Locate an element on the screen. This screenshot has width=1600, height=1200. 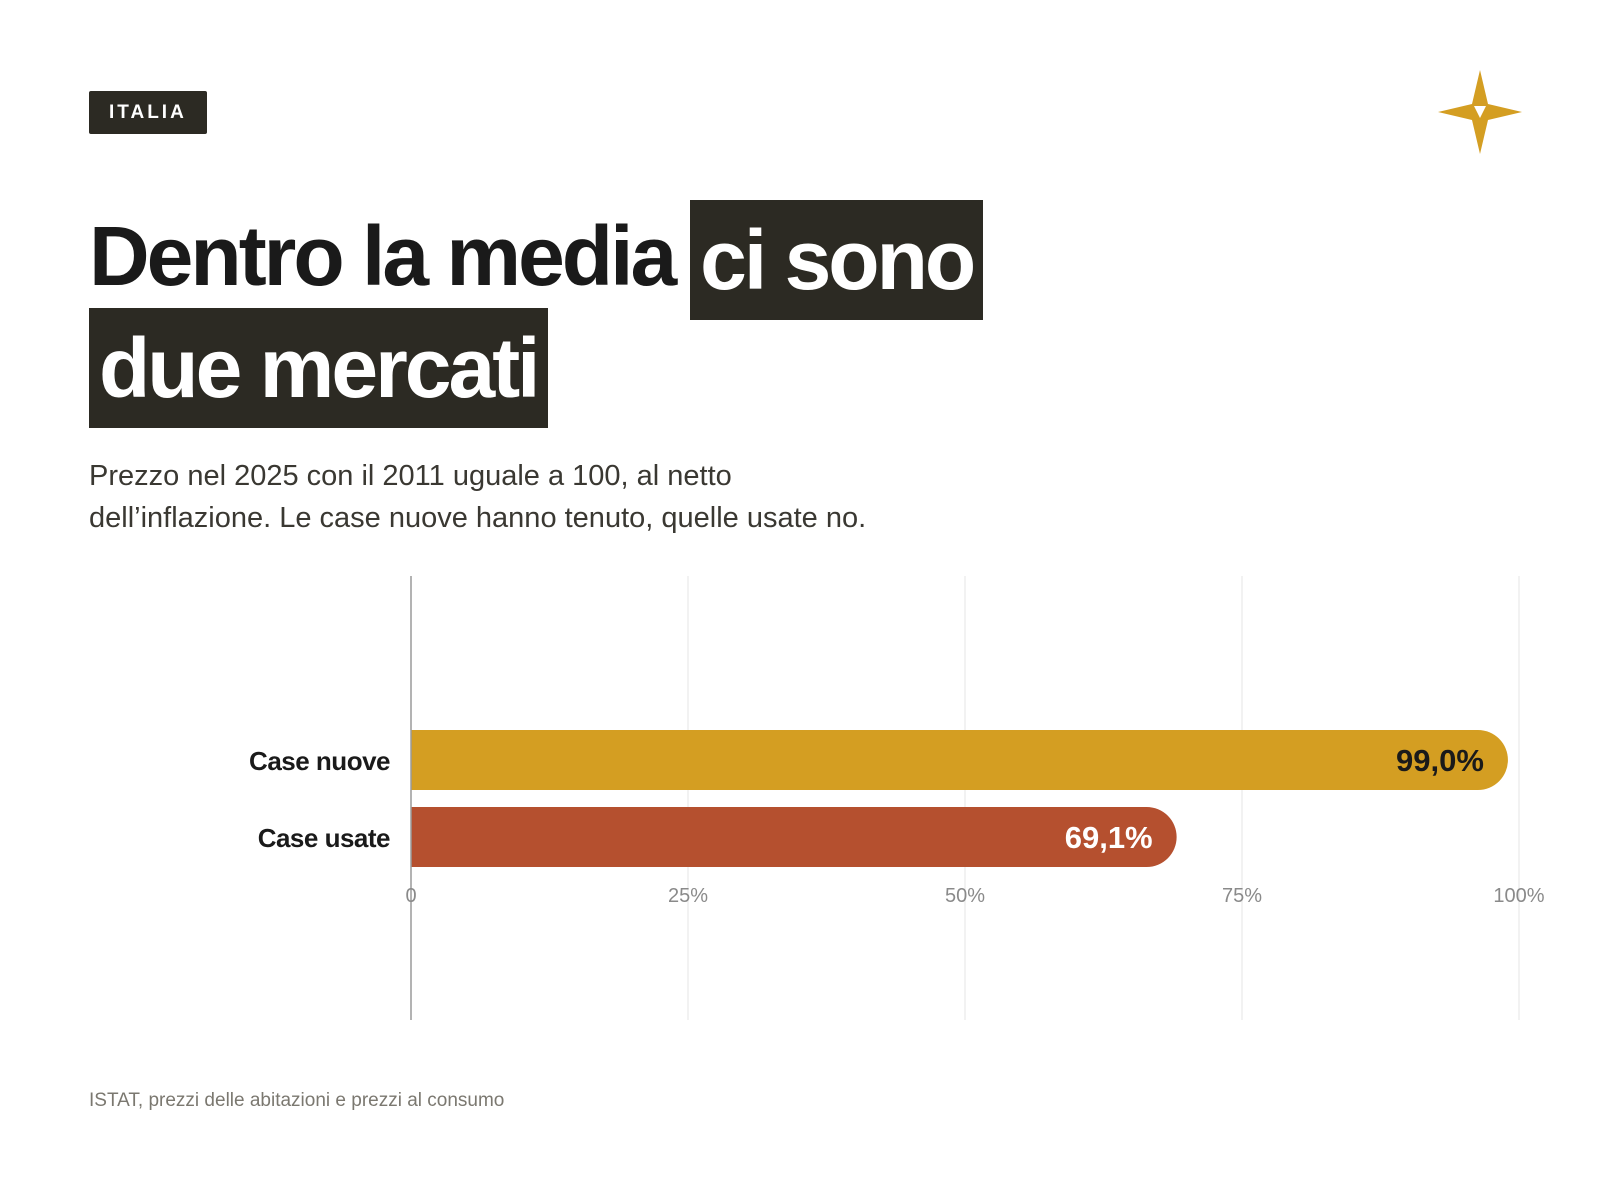
x-tick-label: 50% is located at coordinates (965, 896).